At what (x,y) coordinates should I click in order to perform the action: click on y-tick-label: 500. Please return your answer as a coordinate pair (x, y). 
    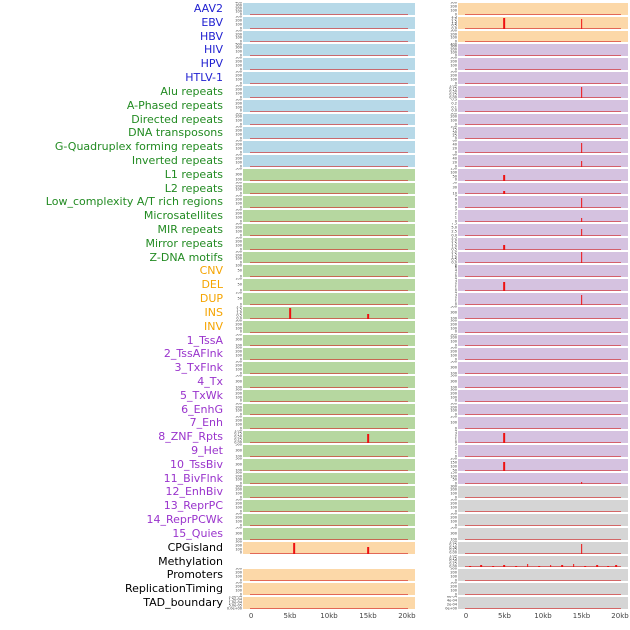
    Looking at the image, I should click on (238, 459).